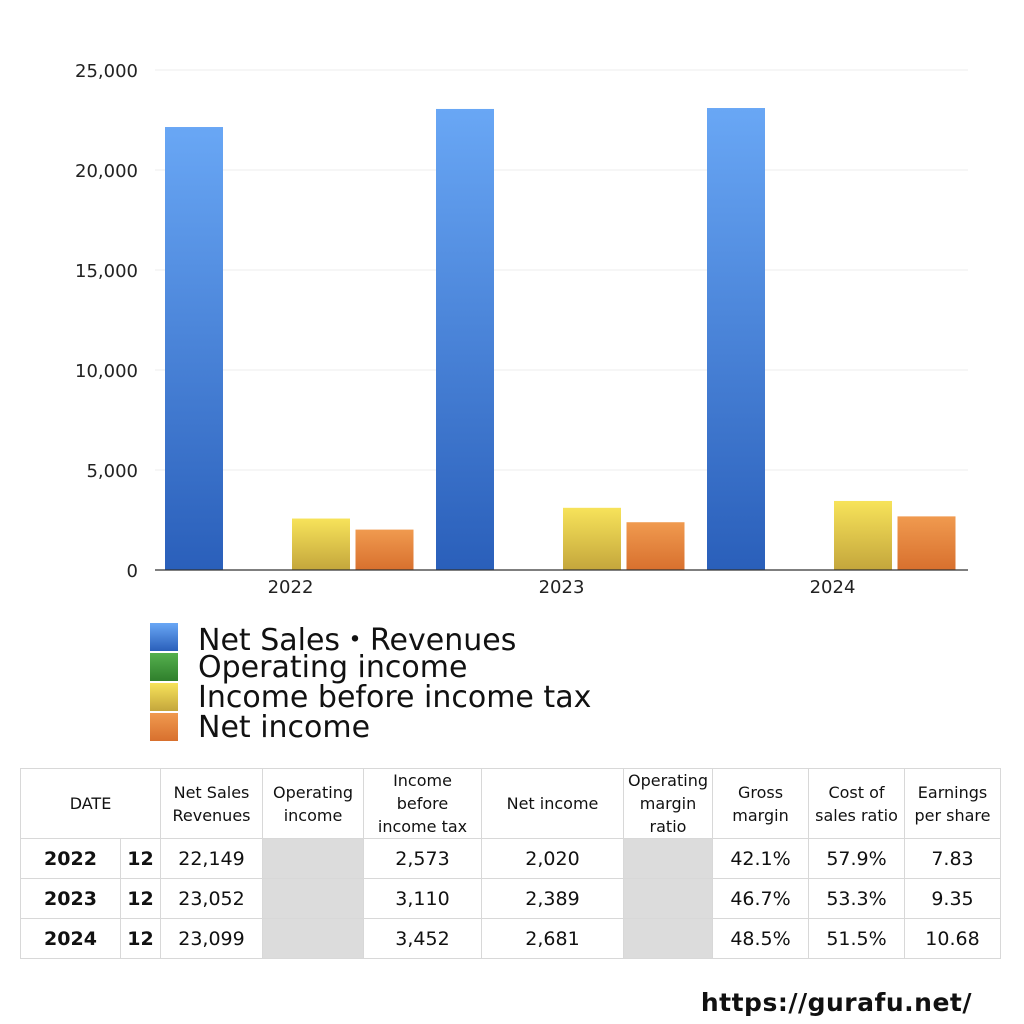 The height and width of the screenshot is (1024, 1024). Describe the element at coordinates (333, 667) in the screenshot. I see `legend-label-operating-income: Operating income` at that location.